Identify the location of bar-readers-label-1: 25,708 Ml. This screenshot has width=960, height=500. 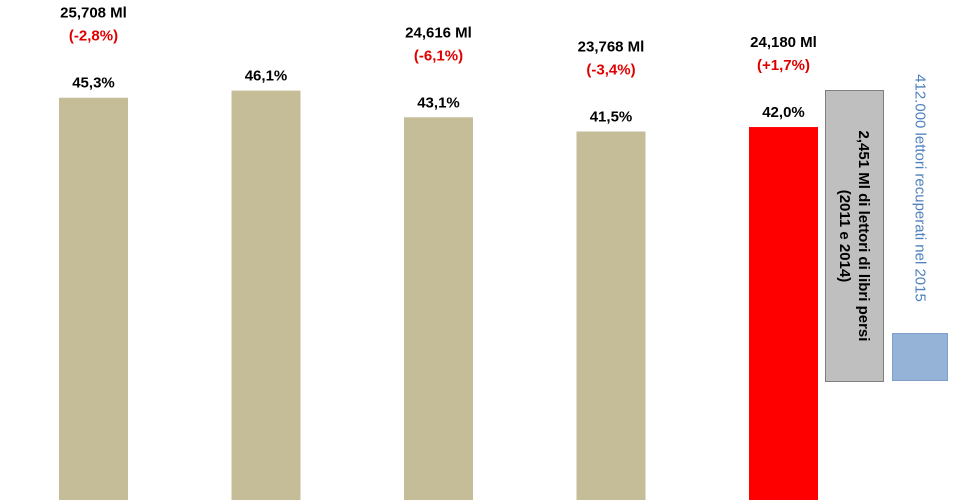
(93, 13).